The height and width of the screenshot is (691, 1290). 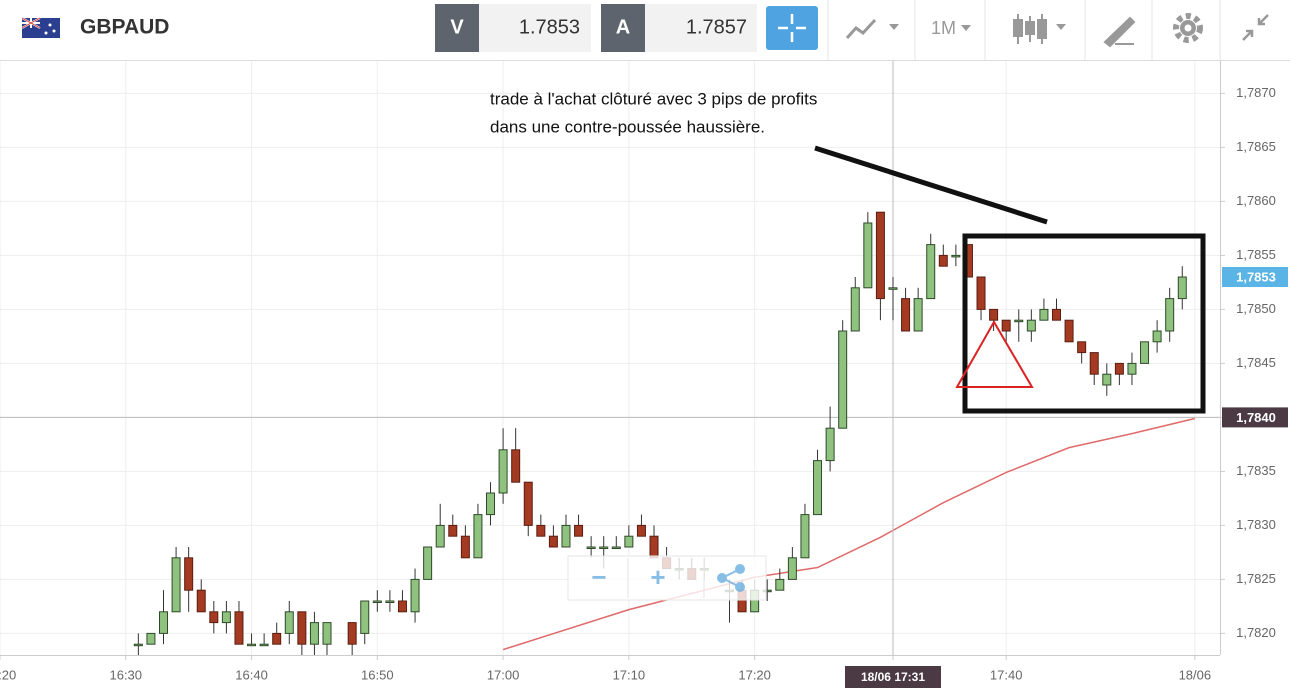 I want to click on annotation-line: dans une contre-poussée haussière., so click(x=627, y=126).